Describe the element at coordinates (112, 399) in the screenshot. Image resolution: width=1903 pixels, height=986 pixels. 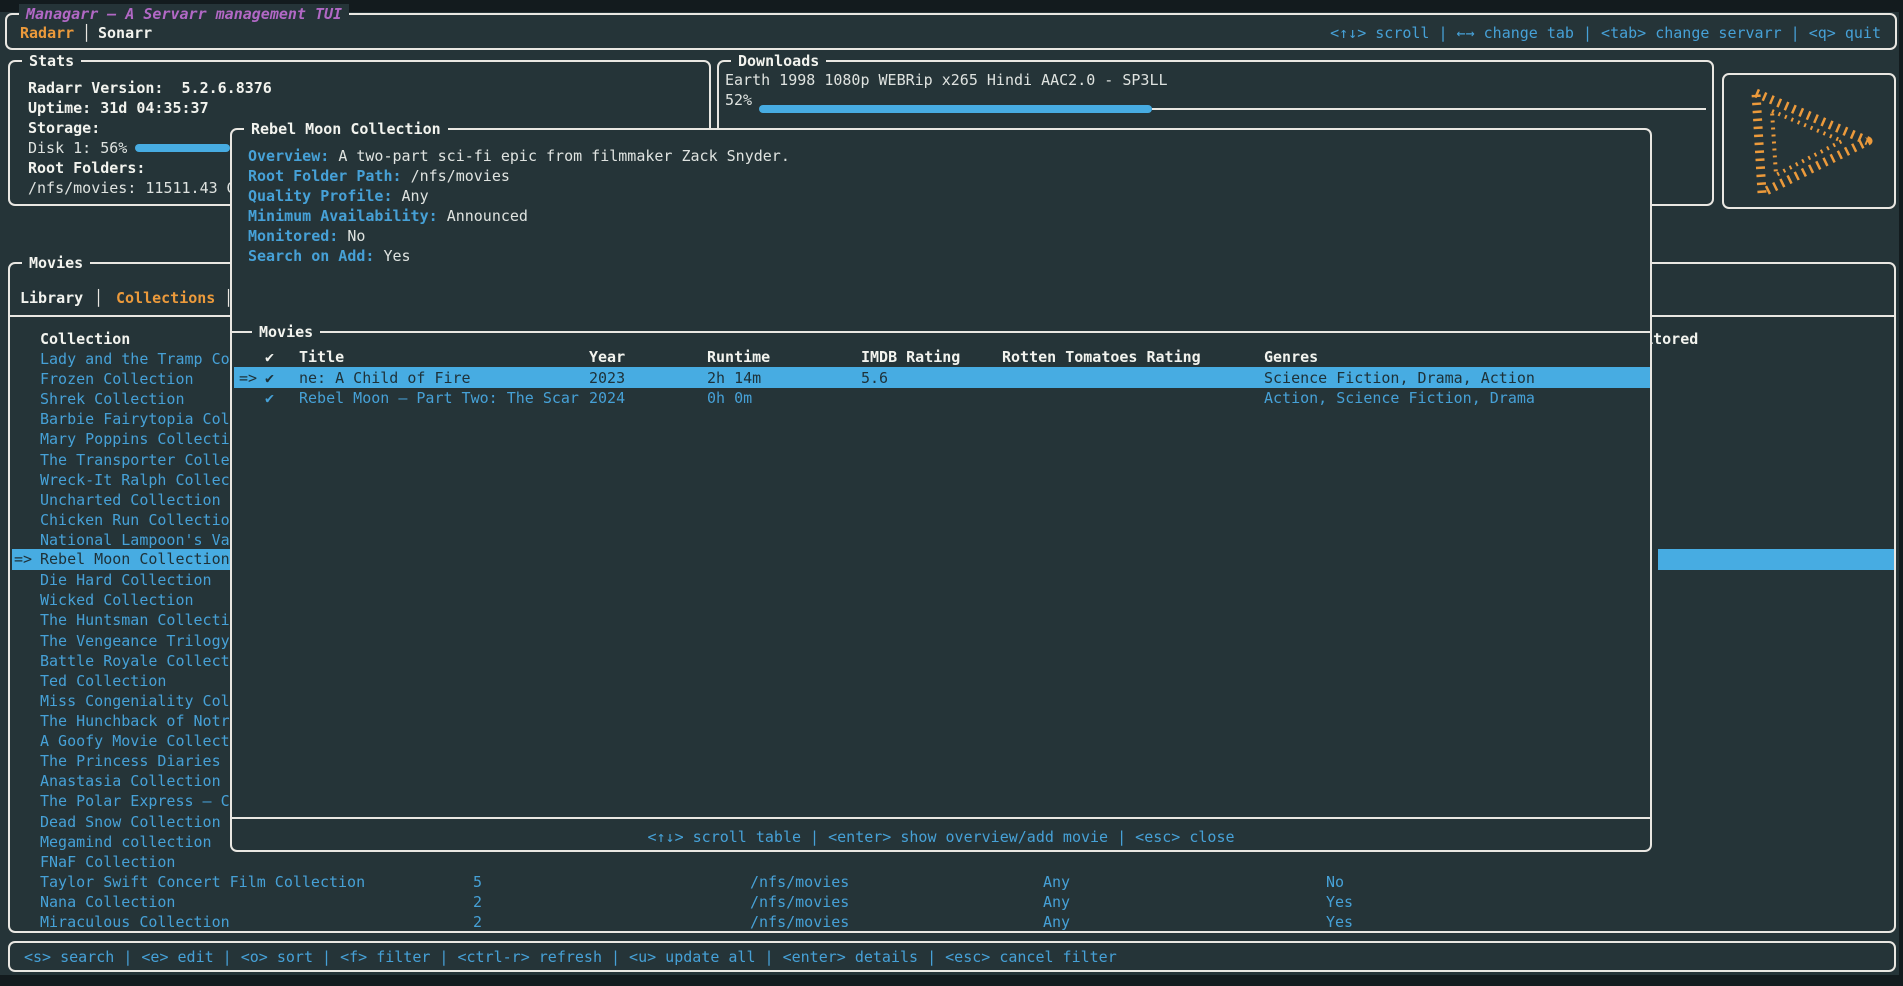
I see `collection-row: Shrek Collection` at that location.